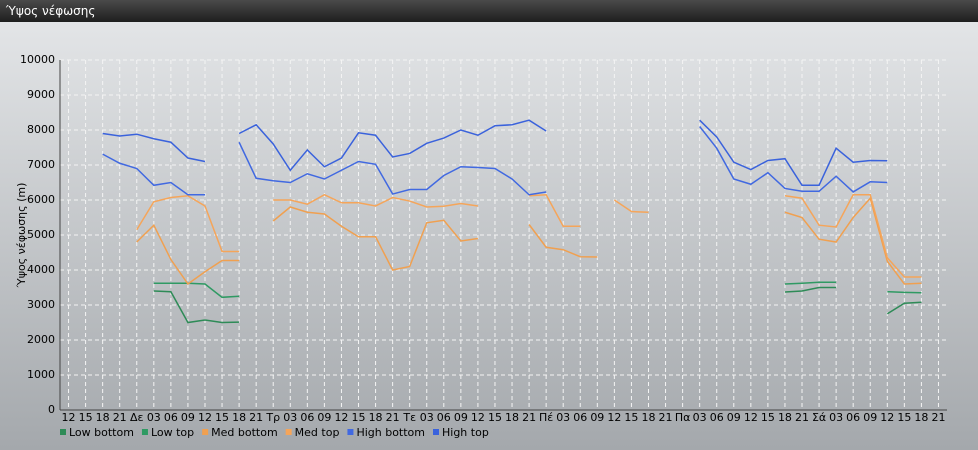  Describe the element at coordinates (819, 417) in the screenshot. I see `x-tick-label: Σά` at that location.